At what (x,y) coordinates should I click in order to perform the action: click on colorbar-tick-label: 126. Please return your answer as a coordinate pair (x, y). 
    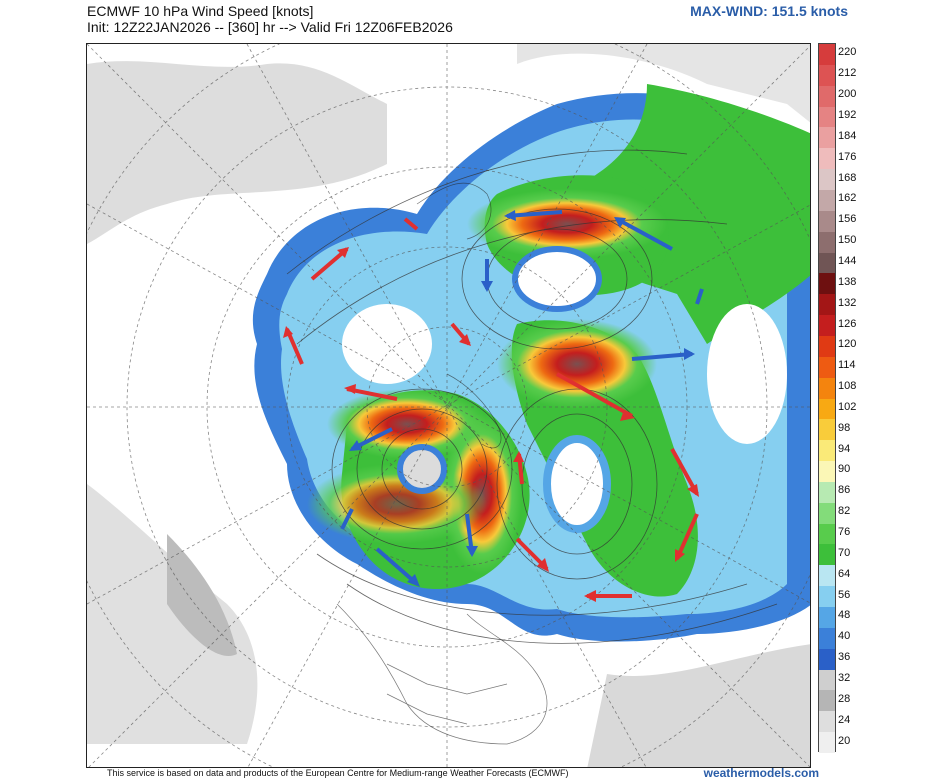
    Looking at the image, I should click on (847, 323).